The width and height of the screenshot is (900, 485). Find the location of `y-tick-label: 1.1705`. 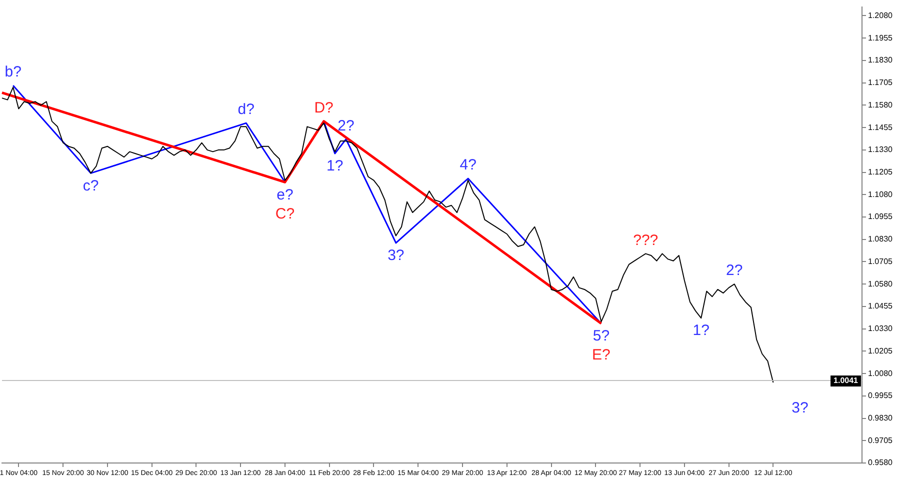

y-tick-label: 1.1705 is located at coordinates (881, 83).